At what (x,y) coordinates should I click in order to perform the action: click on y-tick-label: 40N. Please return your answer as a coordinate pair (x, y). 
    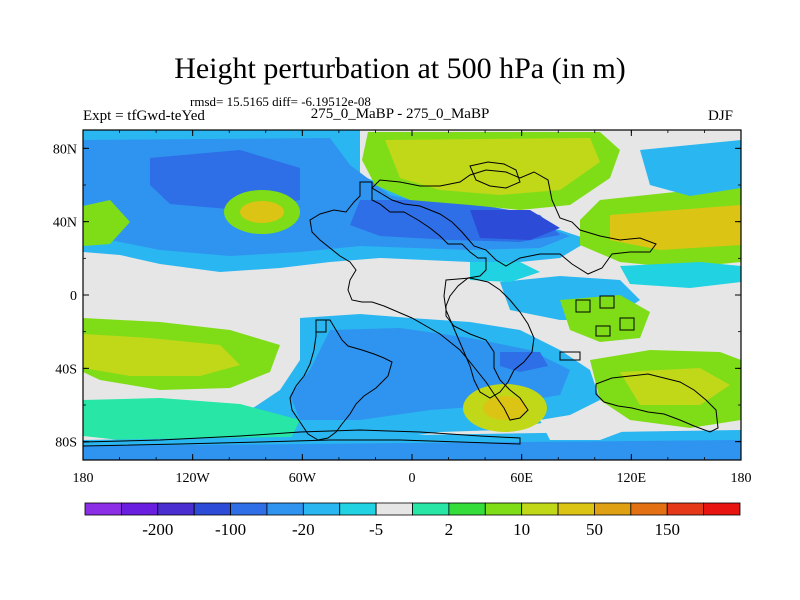
    Looking at the image, I should click on (65, 223).